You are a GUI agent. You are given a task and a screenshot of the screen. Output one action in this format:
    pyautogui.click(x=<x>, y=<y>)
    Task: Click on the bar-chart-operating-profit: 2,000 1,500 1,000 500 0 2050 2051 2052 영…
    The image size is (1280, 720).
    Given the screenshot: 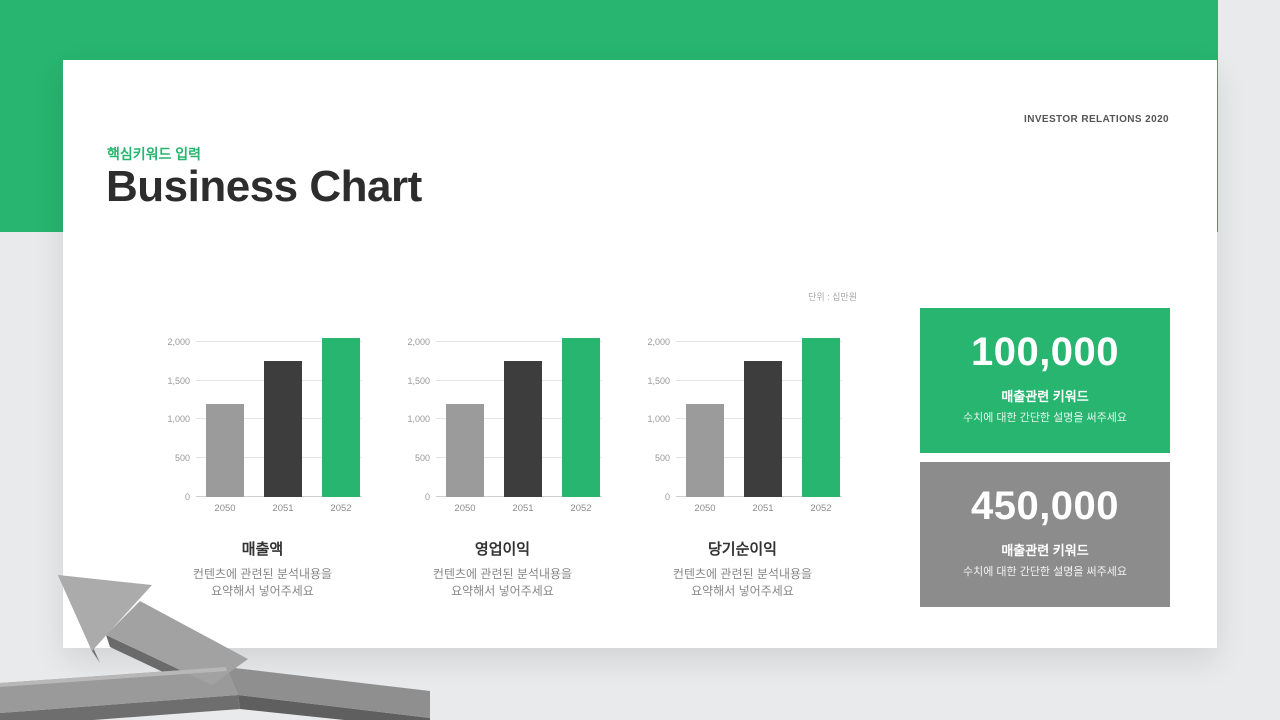 What is the action you would take?
    pyautogui.click(x=502, y=485)
    